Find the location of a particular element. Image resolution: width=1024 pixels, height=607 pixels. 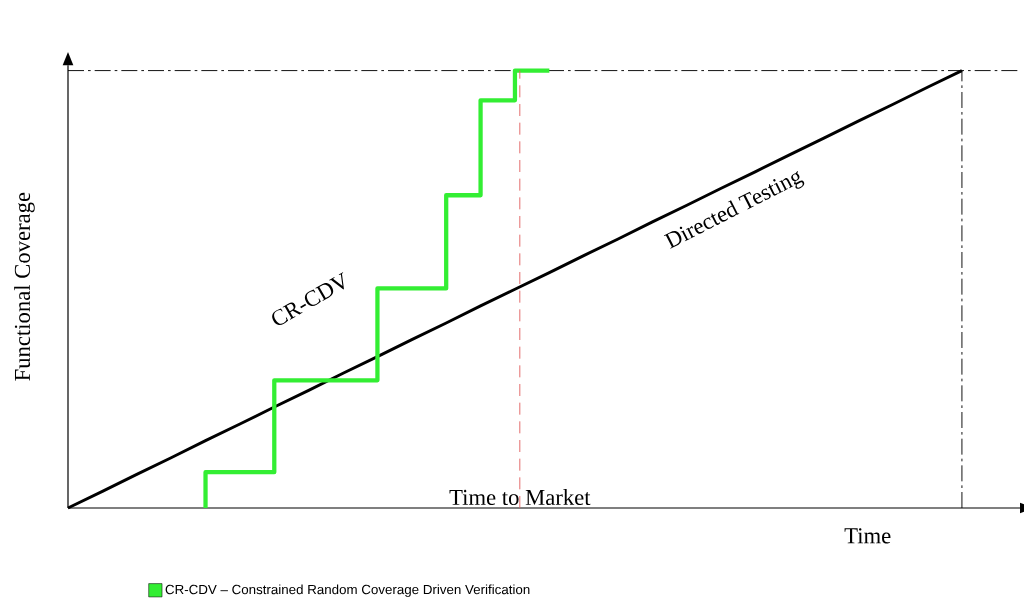

legend-label: CR-CDV – Constrained Random Coverage Driven Verification is located at coordinates (347, 590).